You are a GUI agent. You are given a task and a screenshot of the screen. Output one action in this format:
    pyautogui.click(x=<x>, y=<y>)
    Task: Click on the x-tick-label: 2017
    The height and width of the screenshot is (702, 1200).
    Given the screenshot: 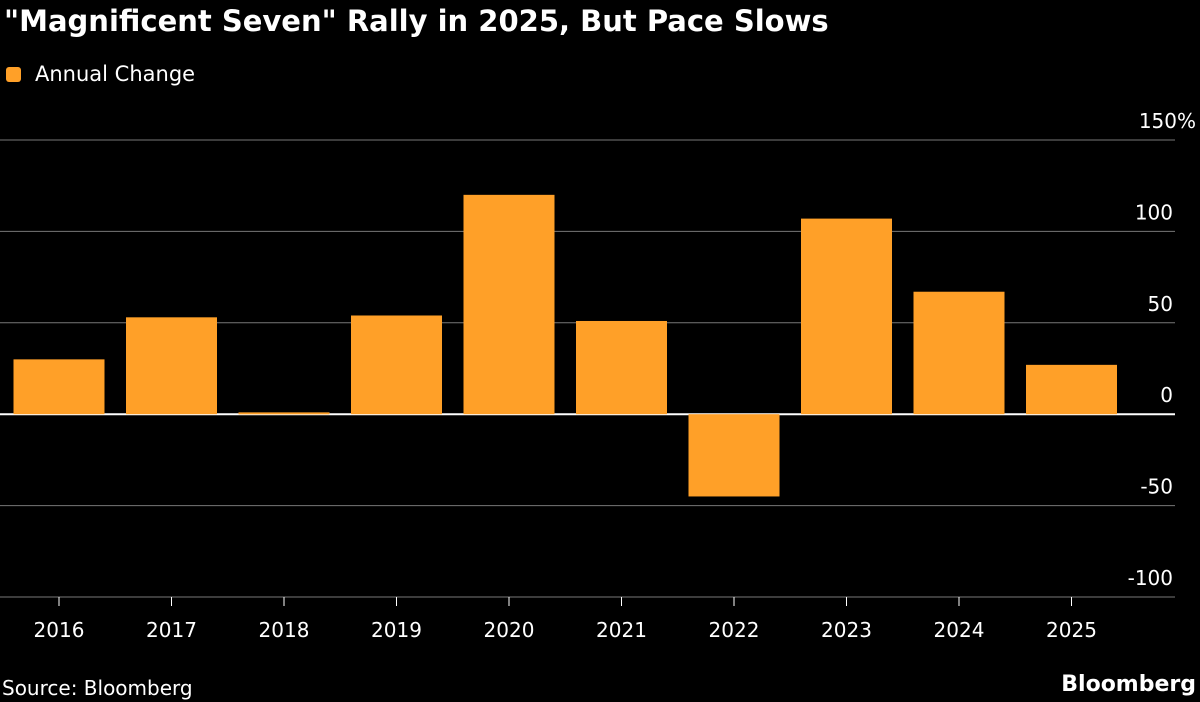 What is the action you would take?
    pyautogui.click(x=171, y=630)
    